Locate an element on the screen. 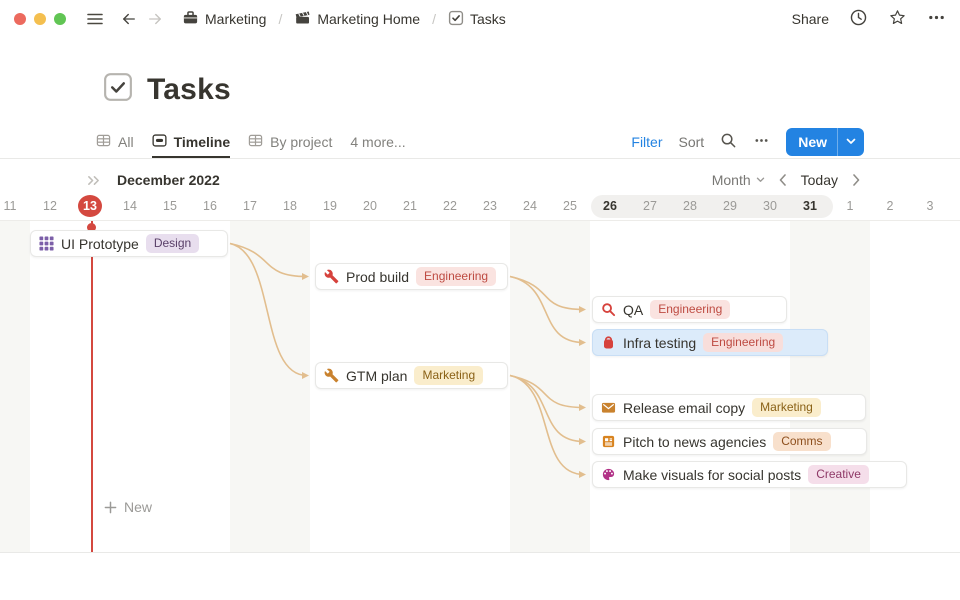 This screenshot has width=960, height=600. day-20: 20 is located at coordinates (370, 206).